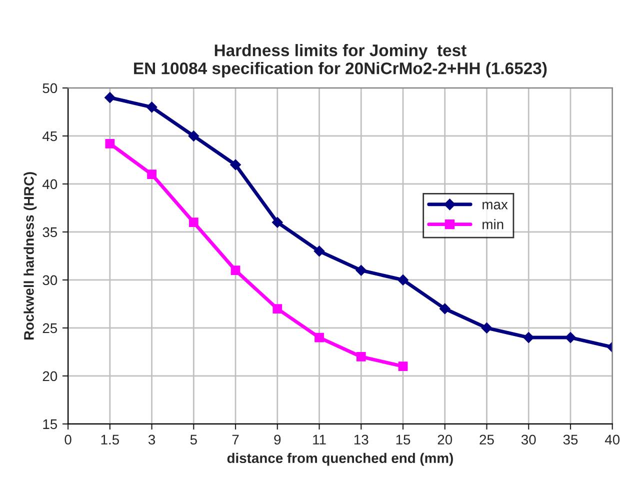  What do you see at coordinates (110, 439) in the screenshot?
I see `x-tick-label: 1.5` at bounding box center [110, 439].